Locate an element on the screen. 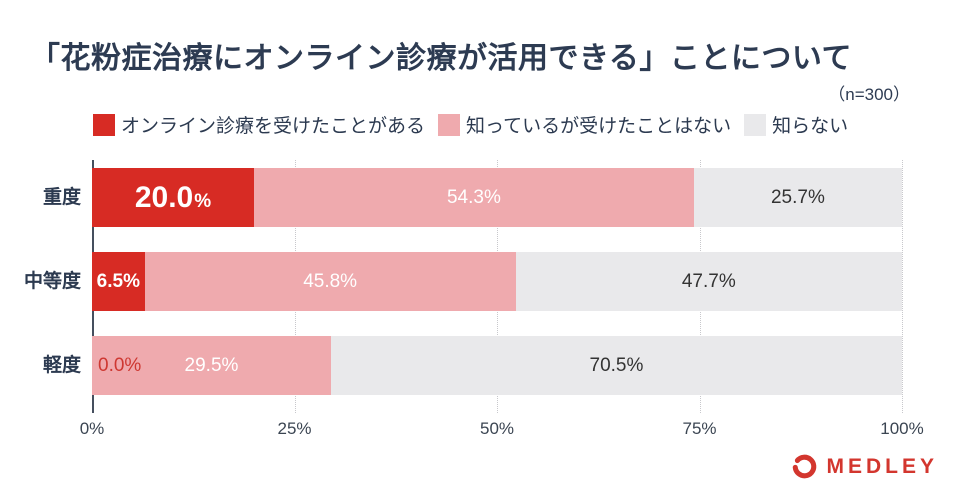 The width and height of the screenshot is (960, 502). bar-segment: 25.7% is located at coordinates (797, 197).